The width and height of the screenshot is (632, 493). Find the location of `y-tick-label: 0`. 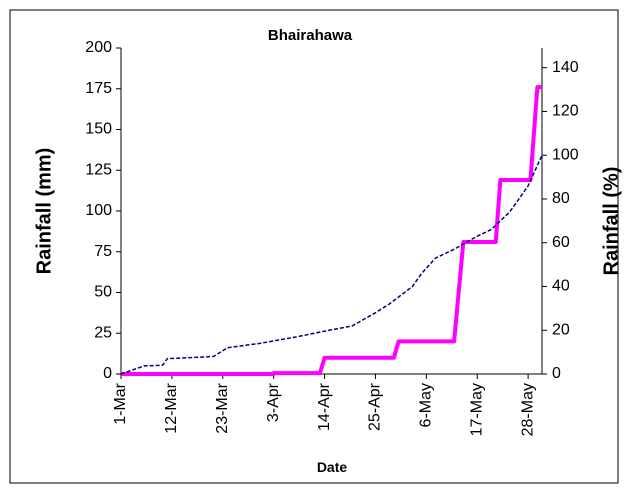

y-tick-label: 0 is located at coordinates (107, 373).